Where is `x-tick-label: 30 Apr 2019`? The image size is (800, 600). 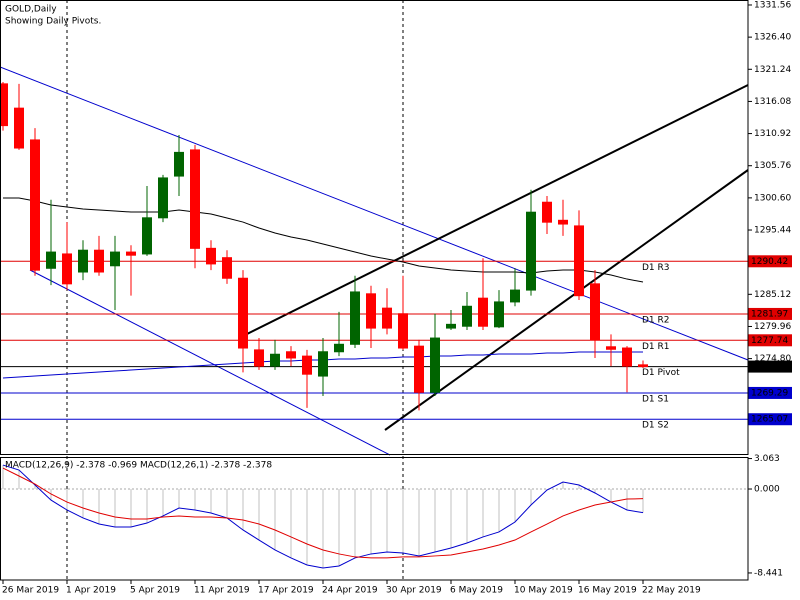
x-tick-label: 30 Apr 2019 is located at coordinates (414, 591).